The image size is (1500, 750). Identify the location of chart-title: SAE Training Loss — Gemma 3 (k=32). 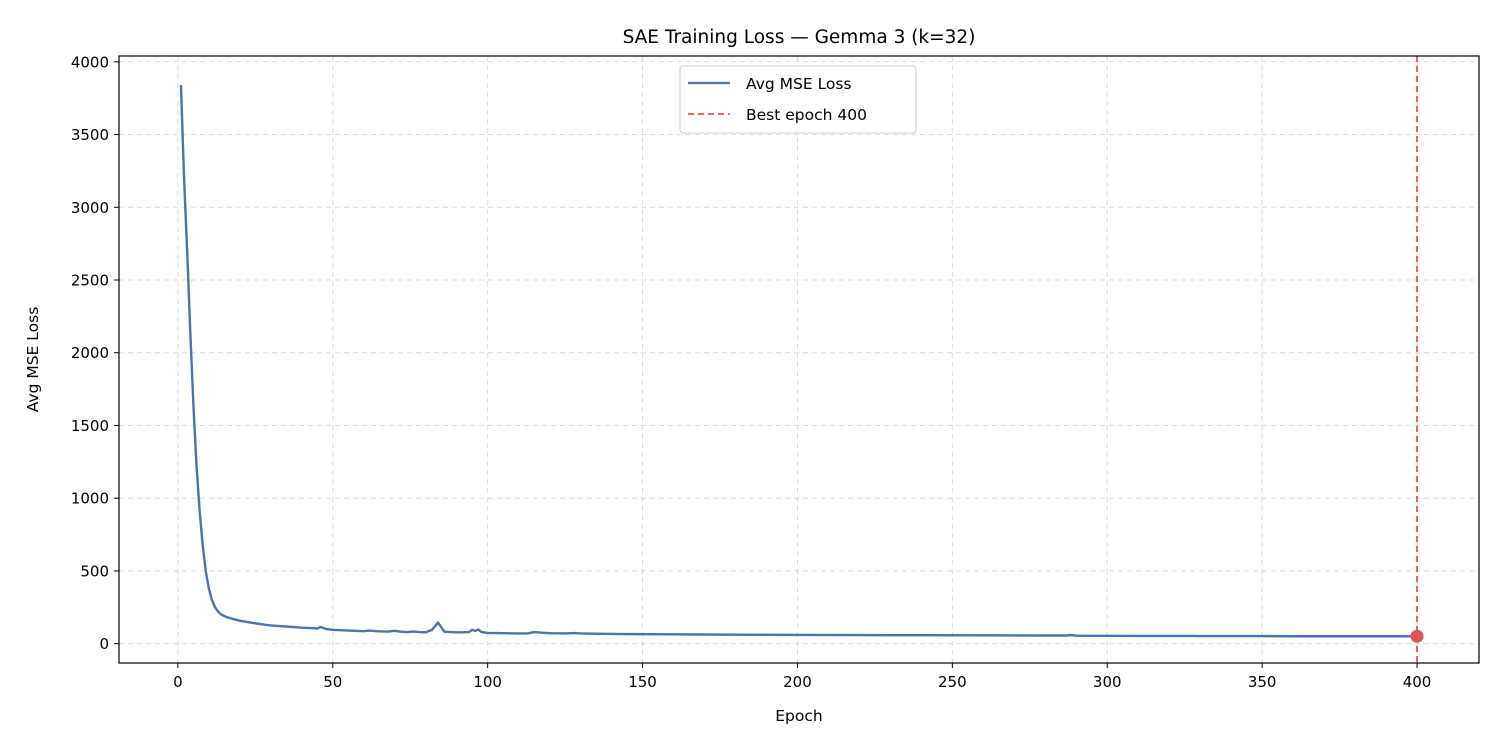
(799, 37).